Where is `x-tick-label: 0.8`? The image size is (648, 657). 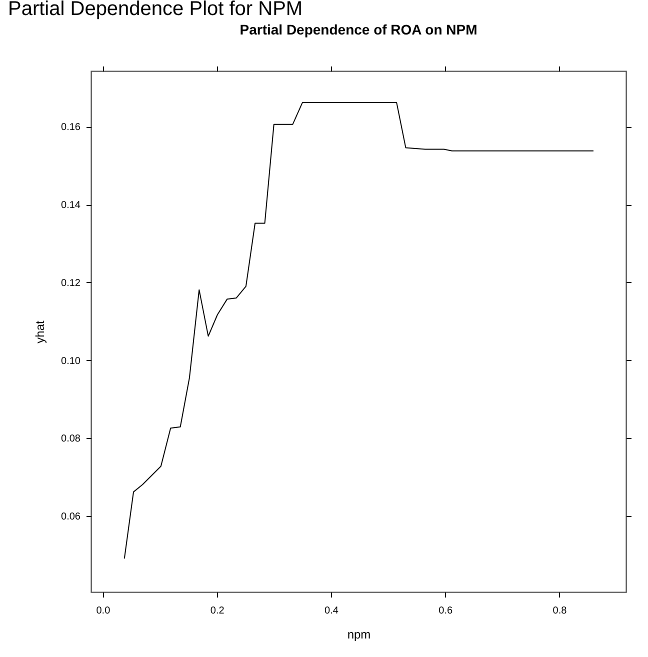
x-tick-label: 0.8 is located at coordinates (560, 611).